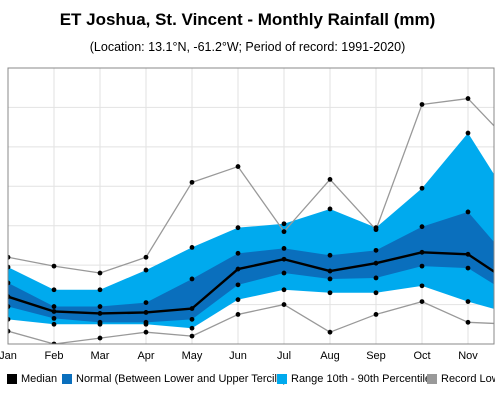 This screenshot has height=400, width=495. Describe the element at coordinates (330, 332) in the screenshot. I see `point-record_low-aug` at that location.